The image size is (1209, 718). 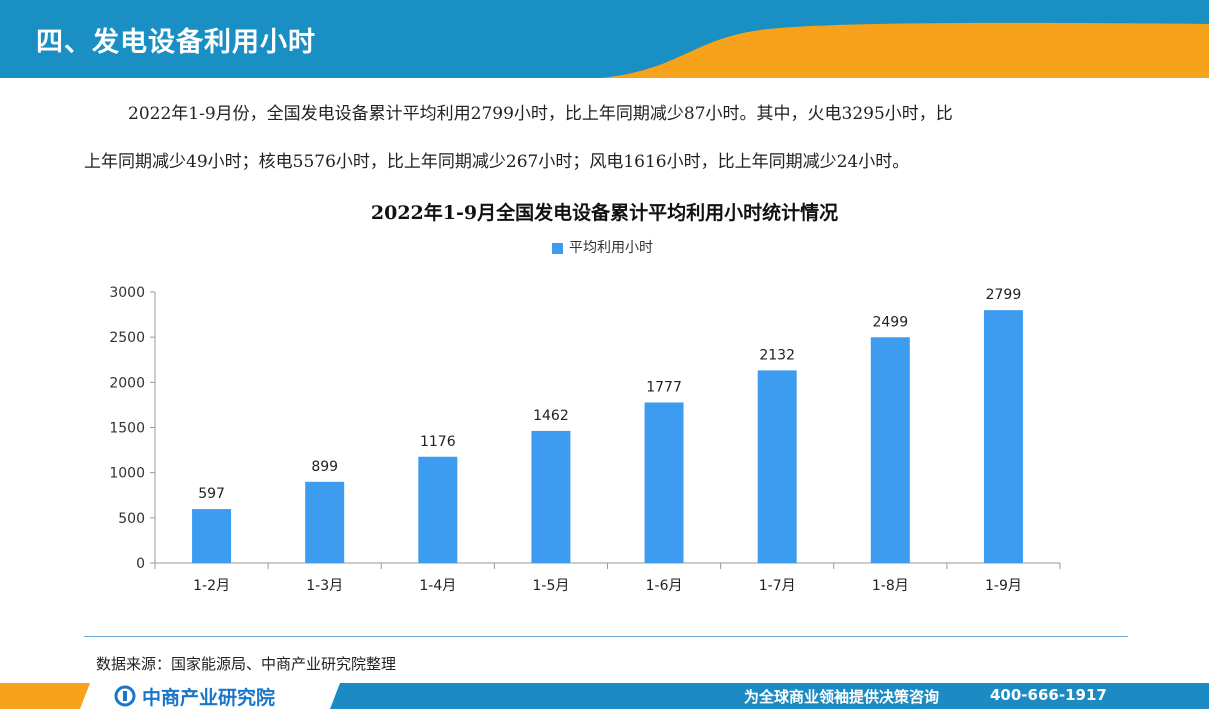 What do you see at coordinates (209, 697) in the screenshot?
I see `brand-name: 中商产业研究院` at bounding box center [209, 697].